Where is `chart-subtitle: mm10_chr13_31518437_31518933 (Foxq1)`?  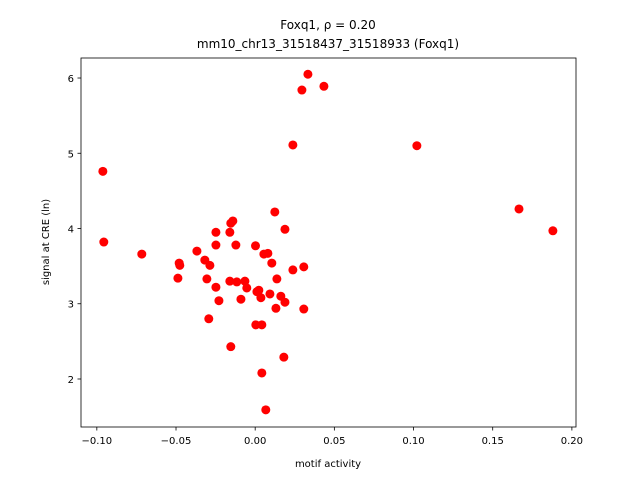
chart-subtitle: mm10_chr13_31518437_31518933 (Foxq1) is located at coordinates (328, 44).